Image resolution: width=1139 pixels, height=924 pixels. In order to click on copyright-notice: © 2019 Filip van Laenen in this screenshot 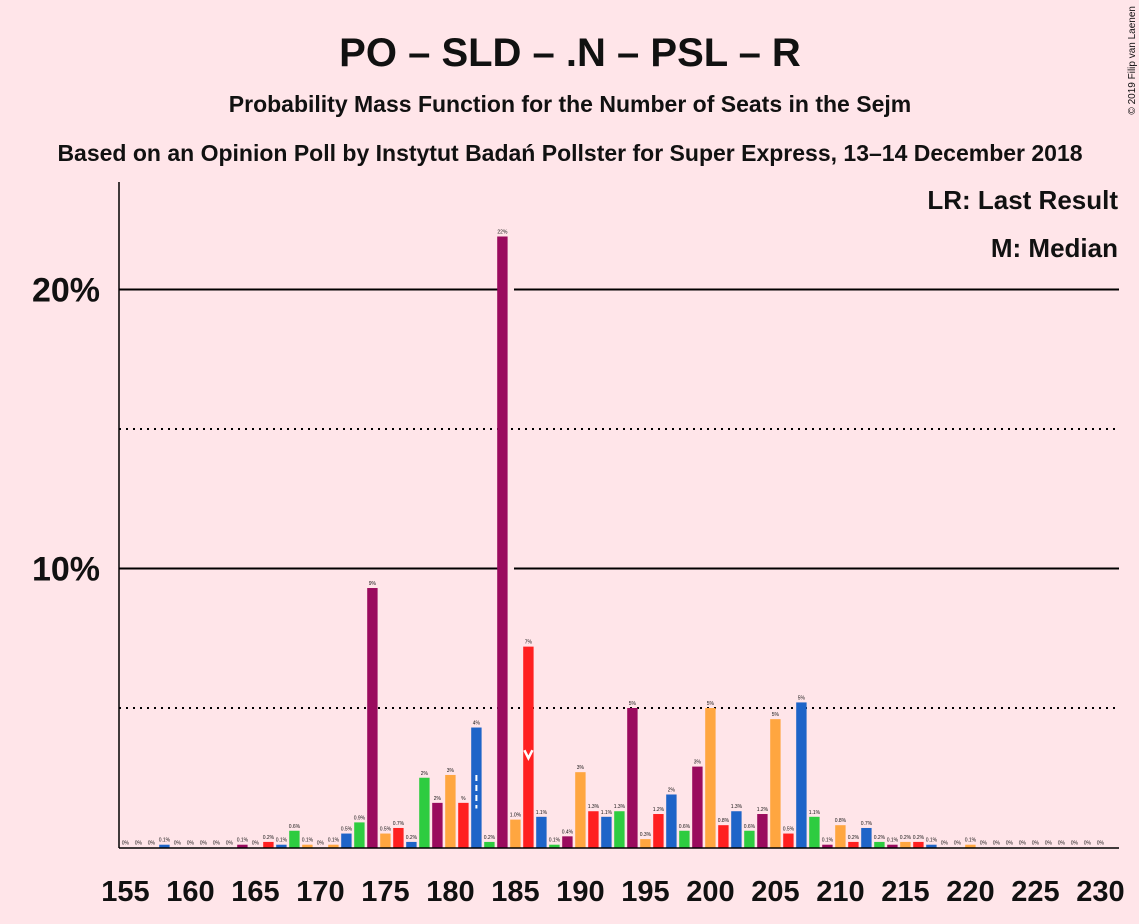, I will do `click(1132, 60)`.